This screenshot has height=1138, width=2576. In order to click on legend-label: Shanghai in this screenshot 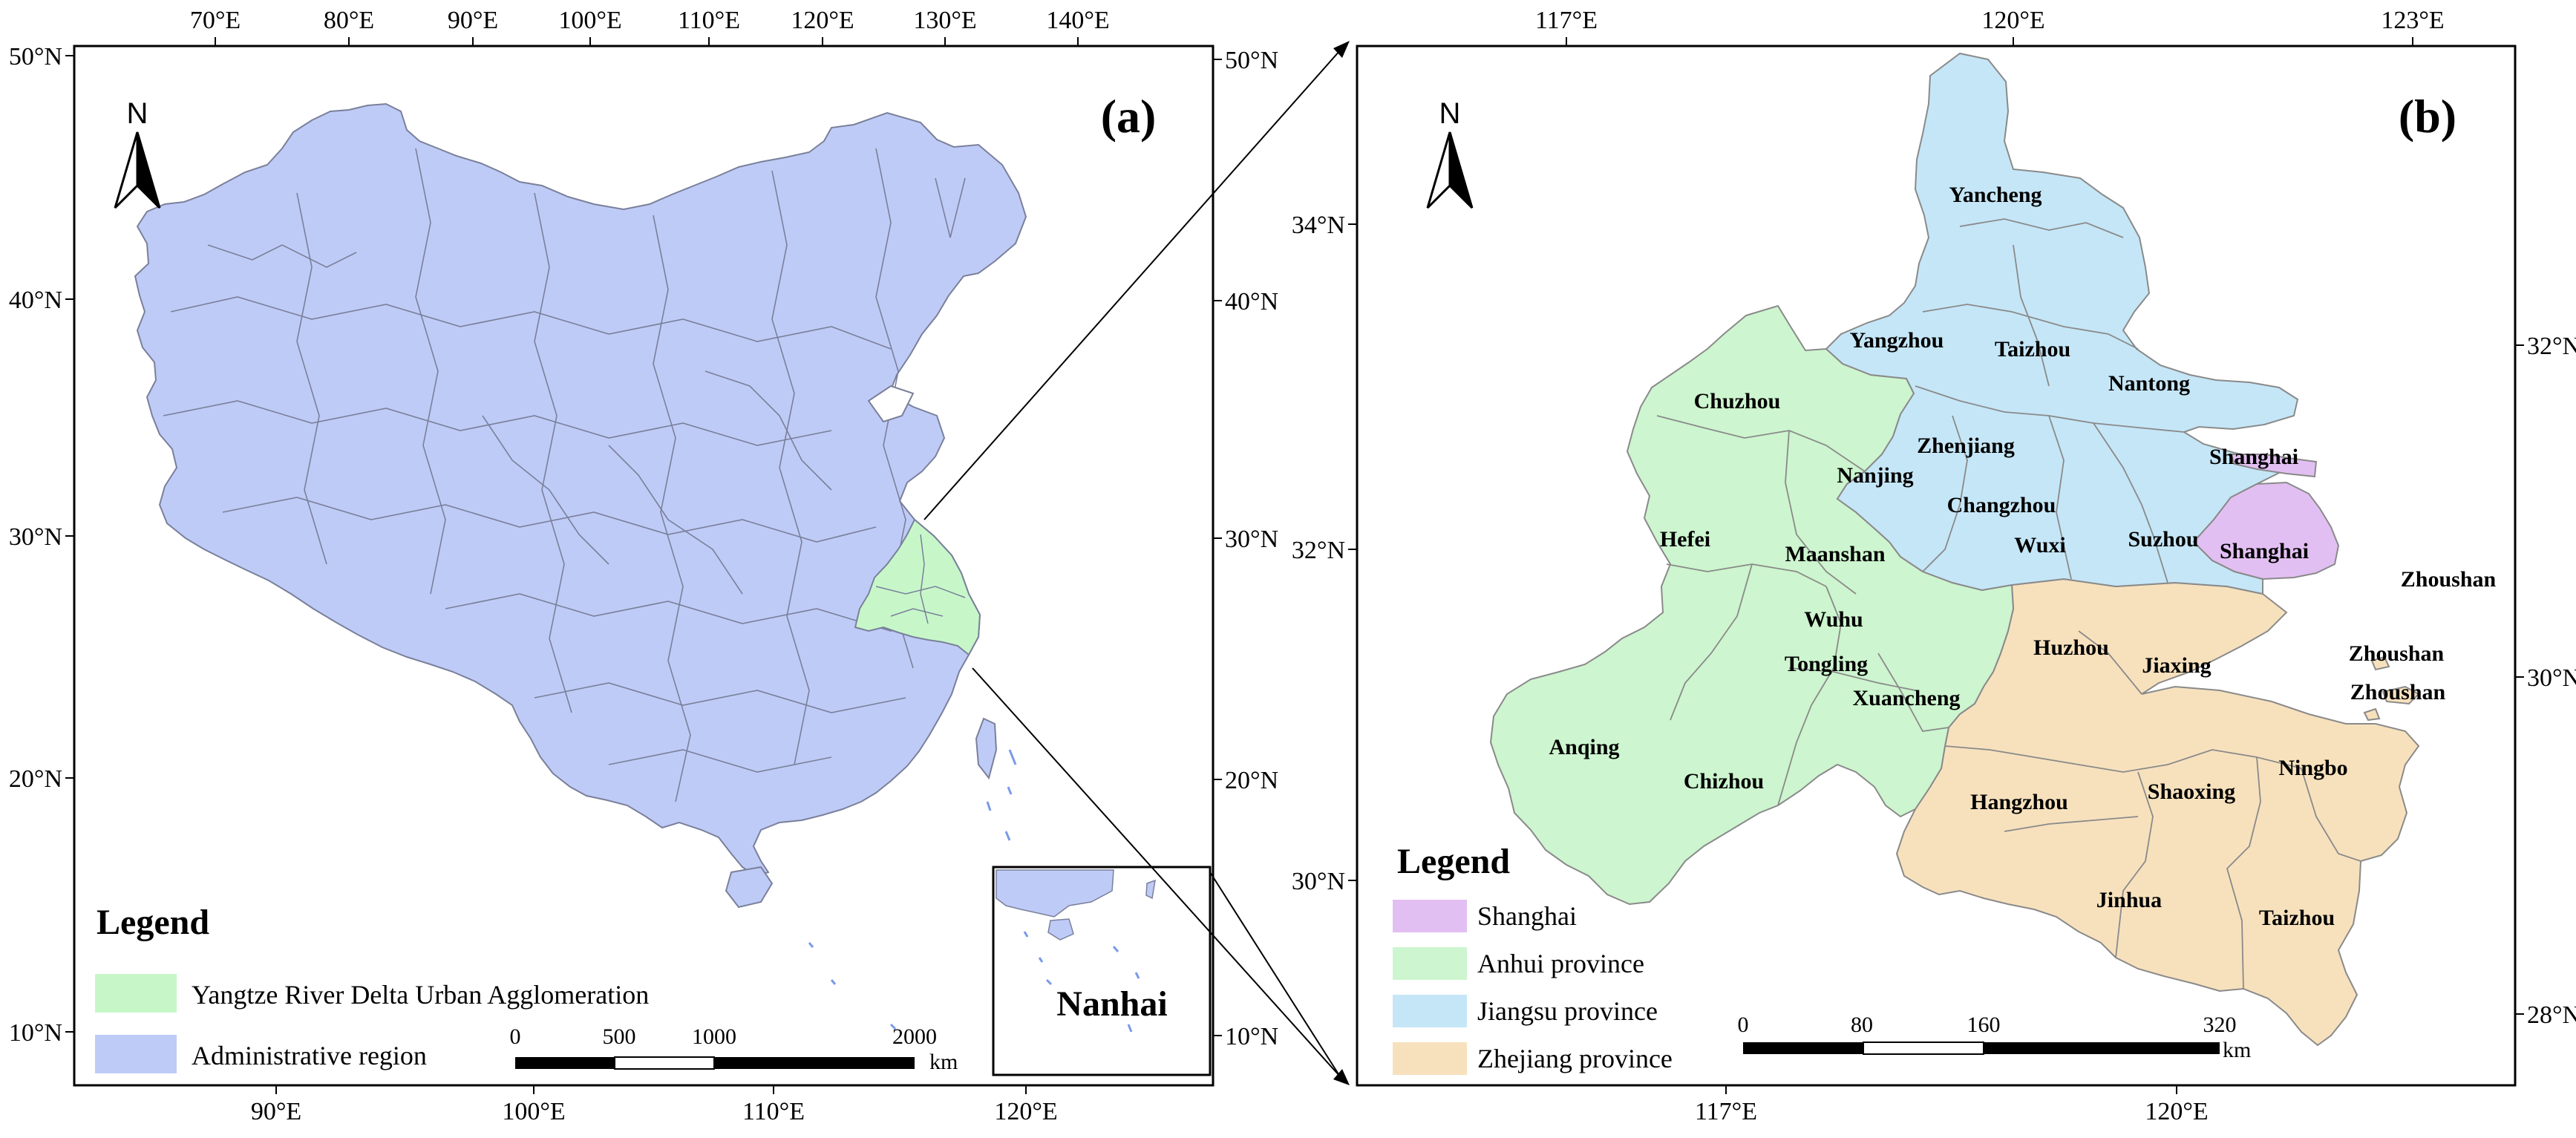, I will do `click(1527, 916)`.